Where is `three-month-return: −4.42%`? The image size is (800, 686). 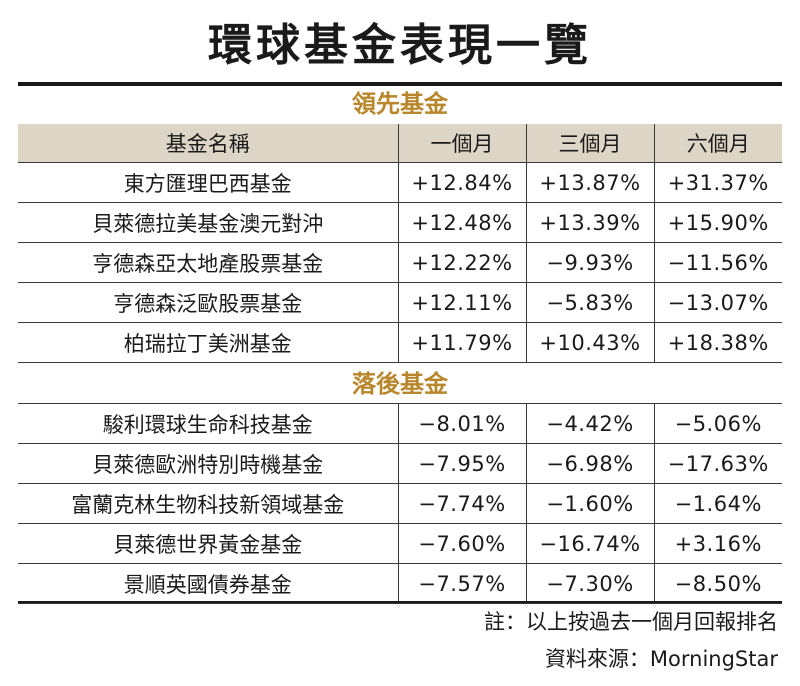
three-month-return: −4.42% is located at coordinates (589, 423).